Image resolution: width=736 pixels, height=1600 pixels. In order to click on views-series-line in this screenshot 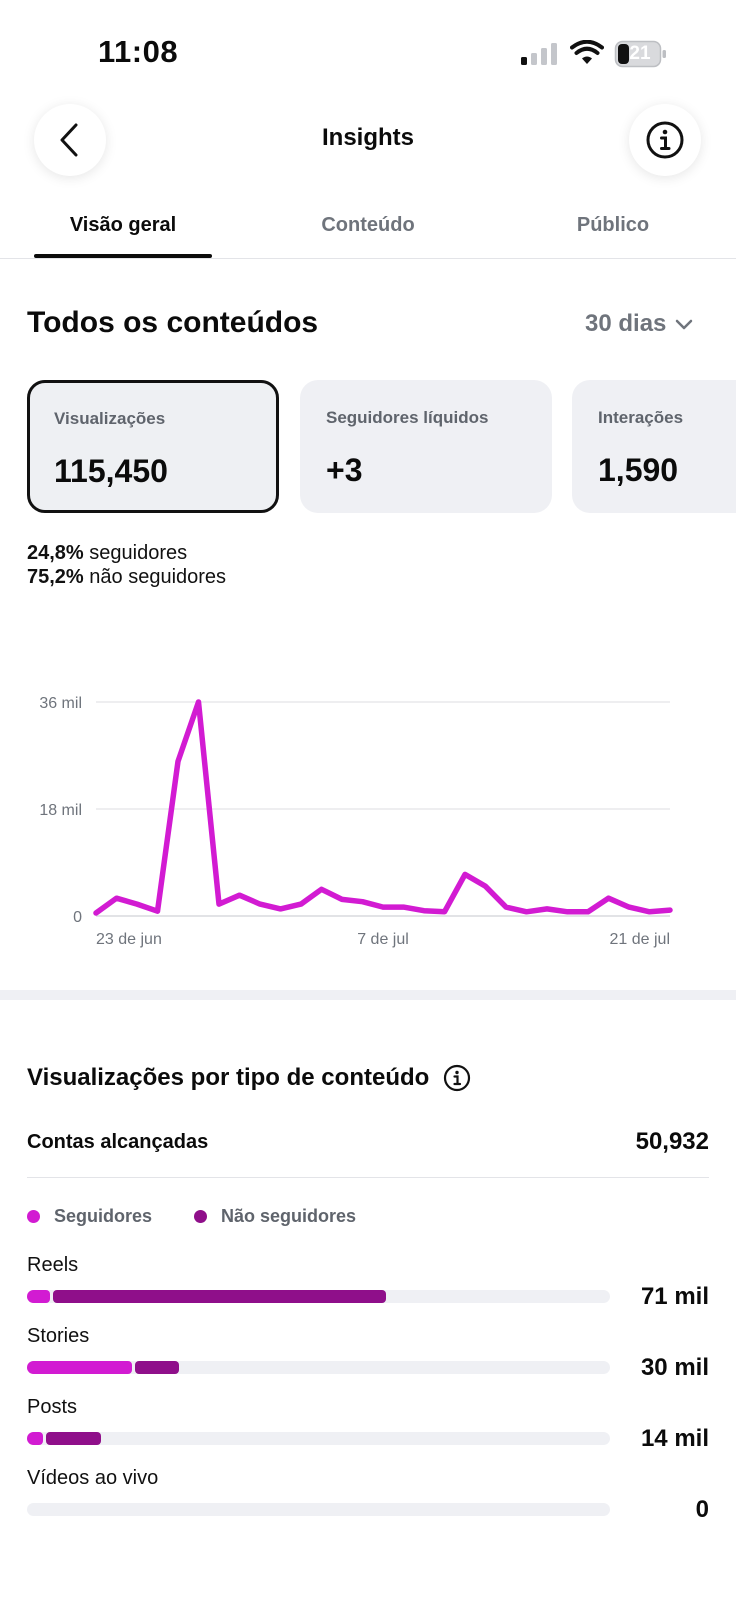, I will do `click(383, 807)`.